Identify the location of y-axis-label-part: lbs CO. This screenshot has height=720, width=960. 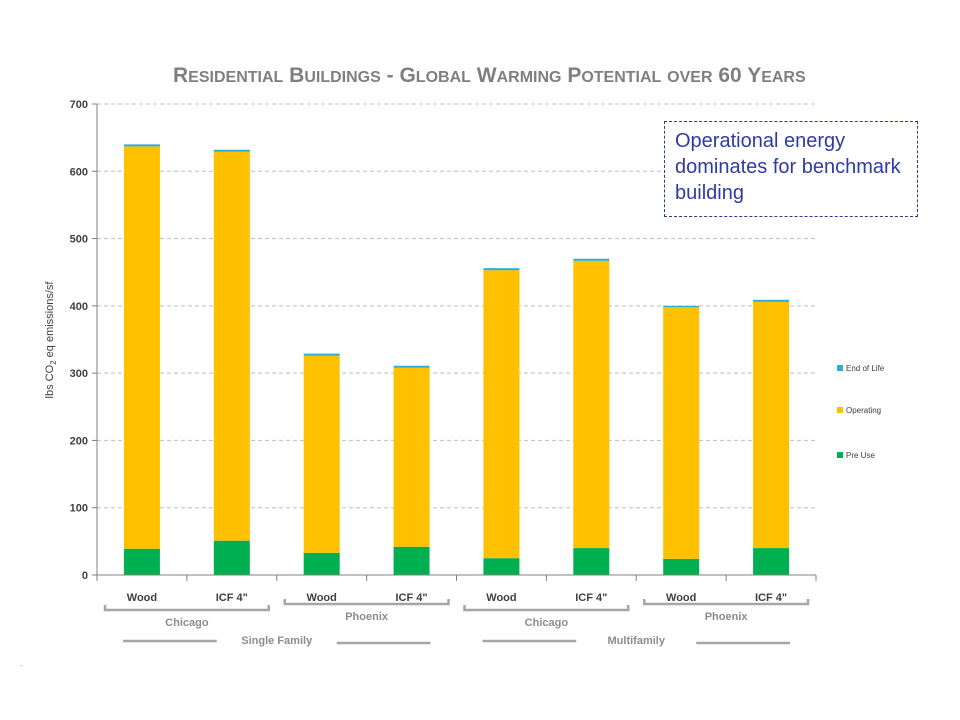
(50, 381).